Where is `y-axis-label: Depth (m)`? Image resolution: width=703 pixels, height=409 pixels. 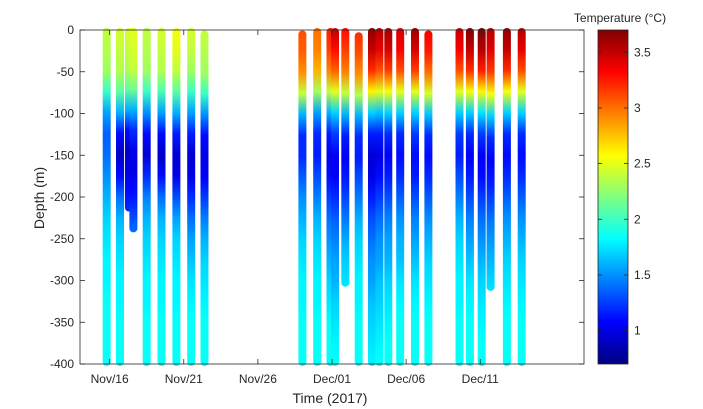
y-axis-label: Depth (m) is located at coordinates (39, 198).